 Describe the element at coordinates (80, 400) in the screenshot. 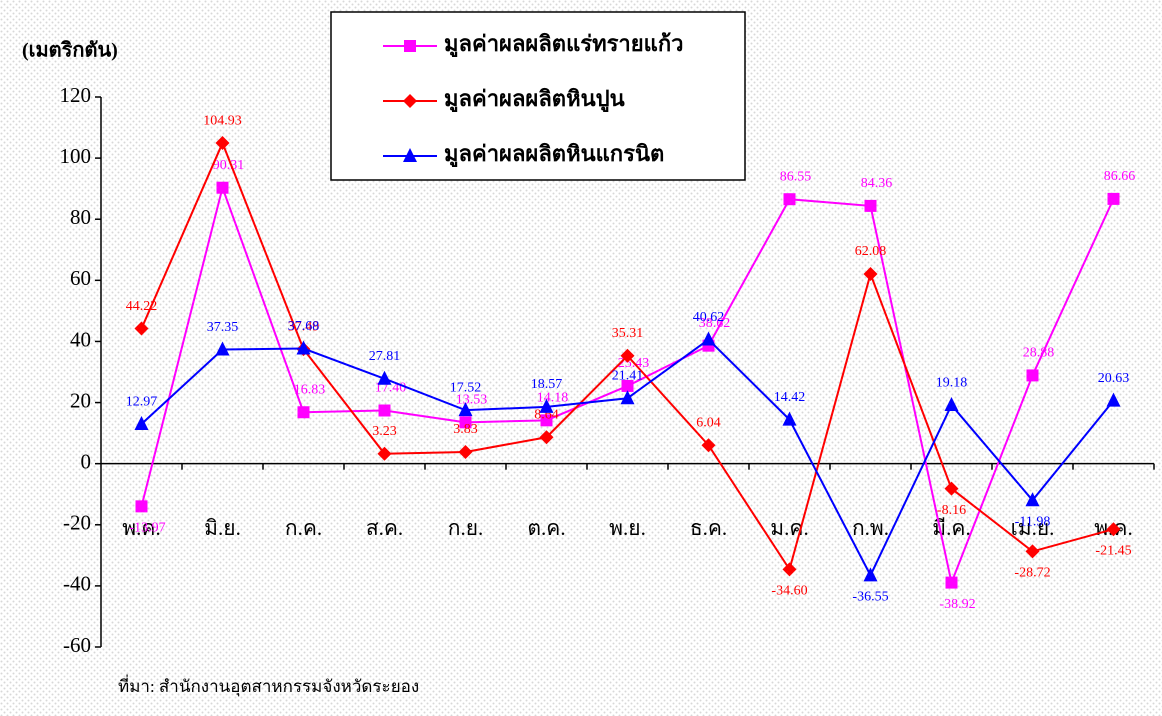

I see `y-tick-label: 20` at that location.